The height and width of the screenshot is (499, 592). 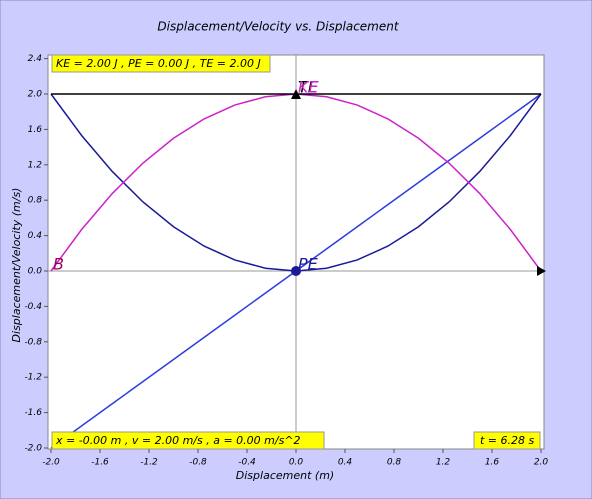 I want to click on y-tick-label: 1.2, so click(x=35, y=165).